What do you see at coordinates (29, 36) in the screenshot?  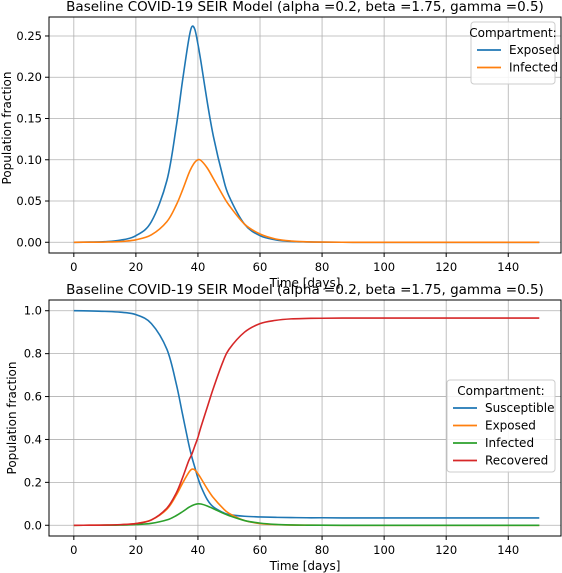 I see `y-tick-label: 0.25` at bounding box center [29, 36].